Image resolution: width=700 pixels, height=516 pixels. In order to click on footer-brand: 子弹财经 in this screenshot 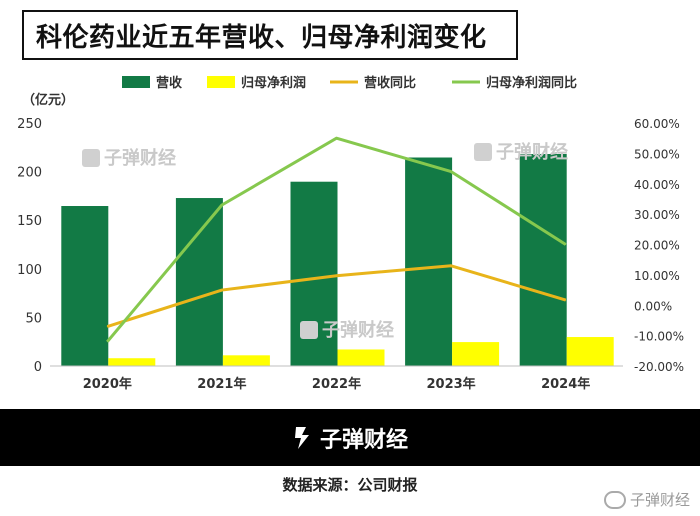, I will do `click(350, 438)`.